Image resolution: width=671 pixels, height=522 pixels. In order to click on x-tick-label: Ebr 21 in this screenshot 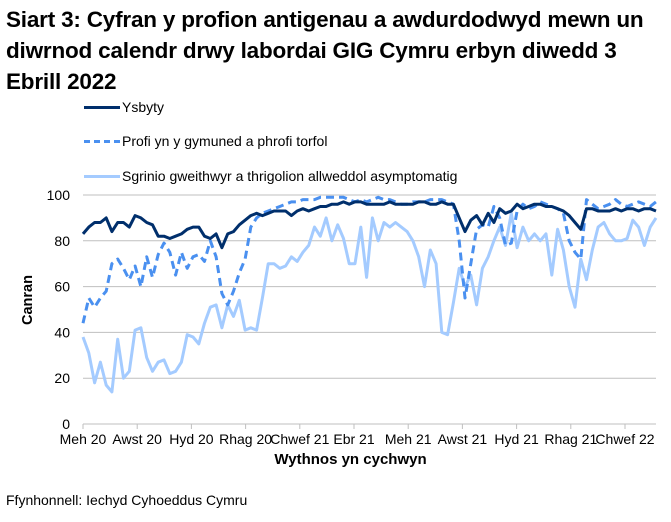, I will do `click(353, 439)`.